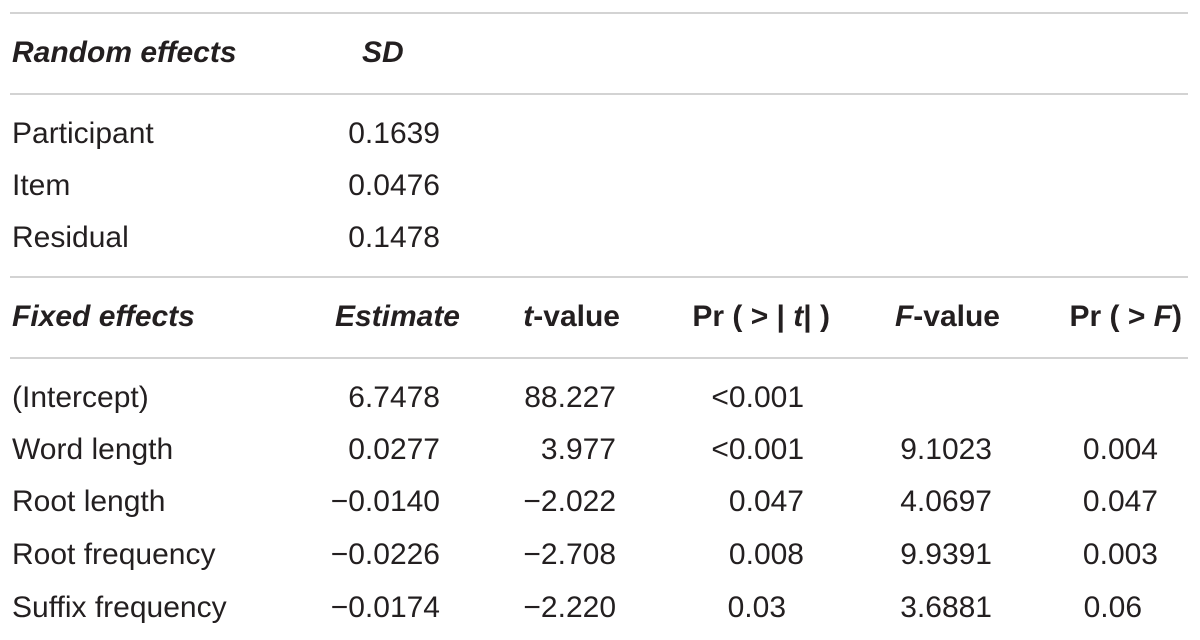 The width and height of the screenshot is (1200, 640). I want to click on random-header-rule, so click(599, 94).